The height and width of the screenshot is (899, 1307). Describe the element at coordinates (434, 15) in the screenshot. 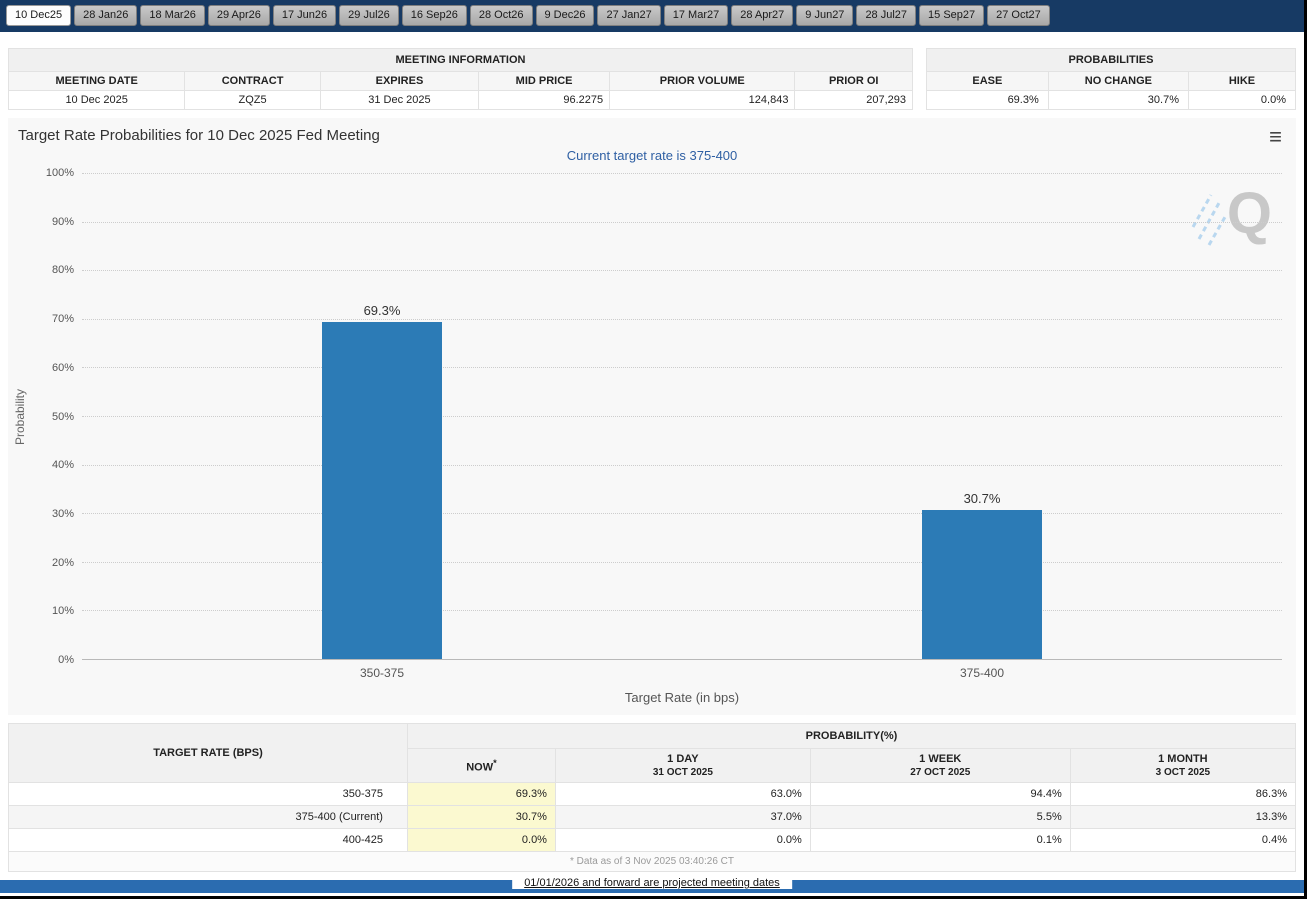

I see `date-tab: 16 Sep26` at that location.